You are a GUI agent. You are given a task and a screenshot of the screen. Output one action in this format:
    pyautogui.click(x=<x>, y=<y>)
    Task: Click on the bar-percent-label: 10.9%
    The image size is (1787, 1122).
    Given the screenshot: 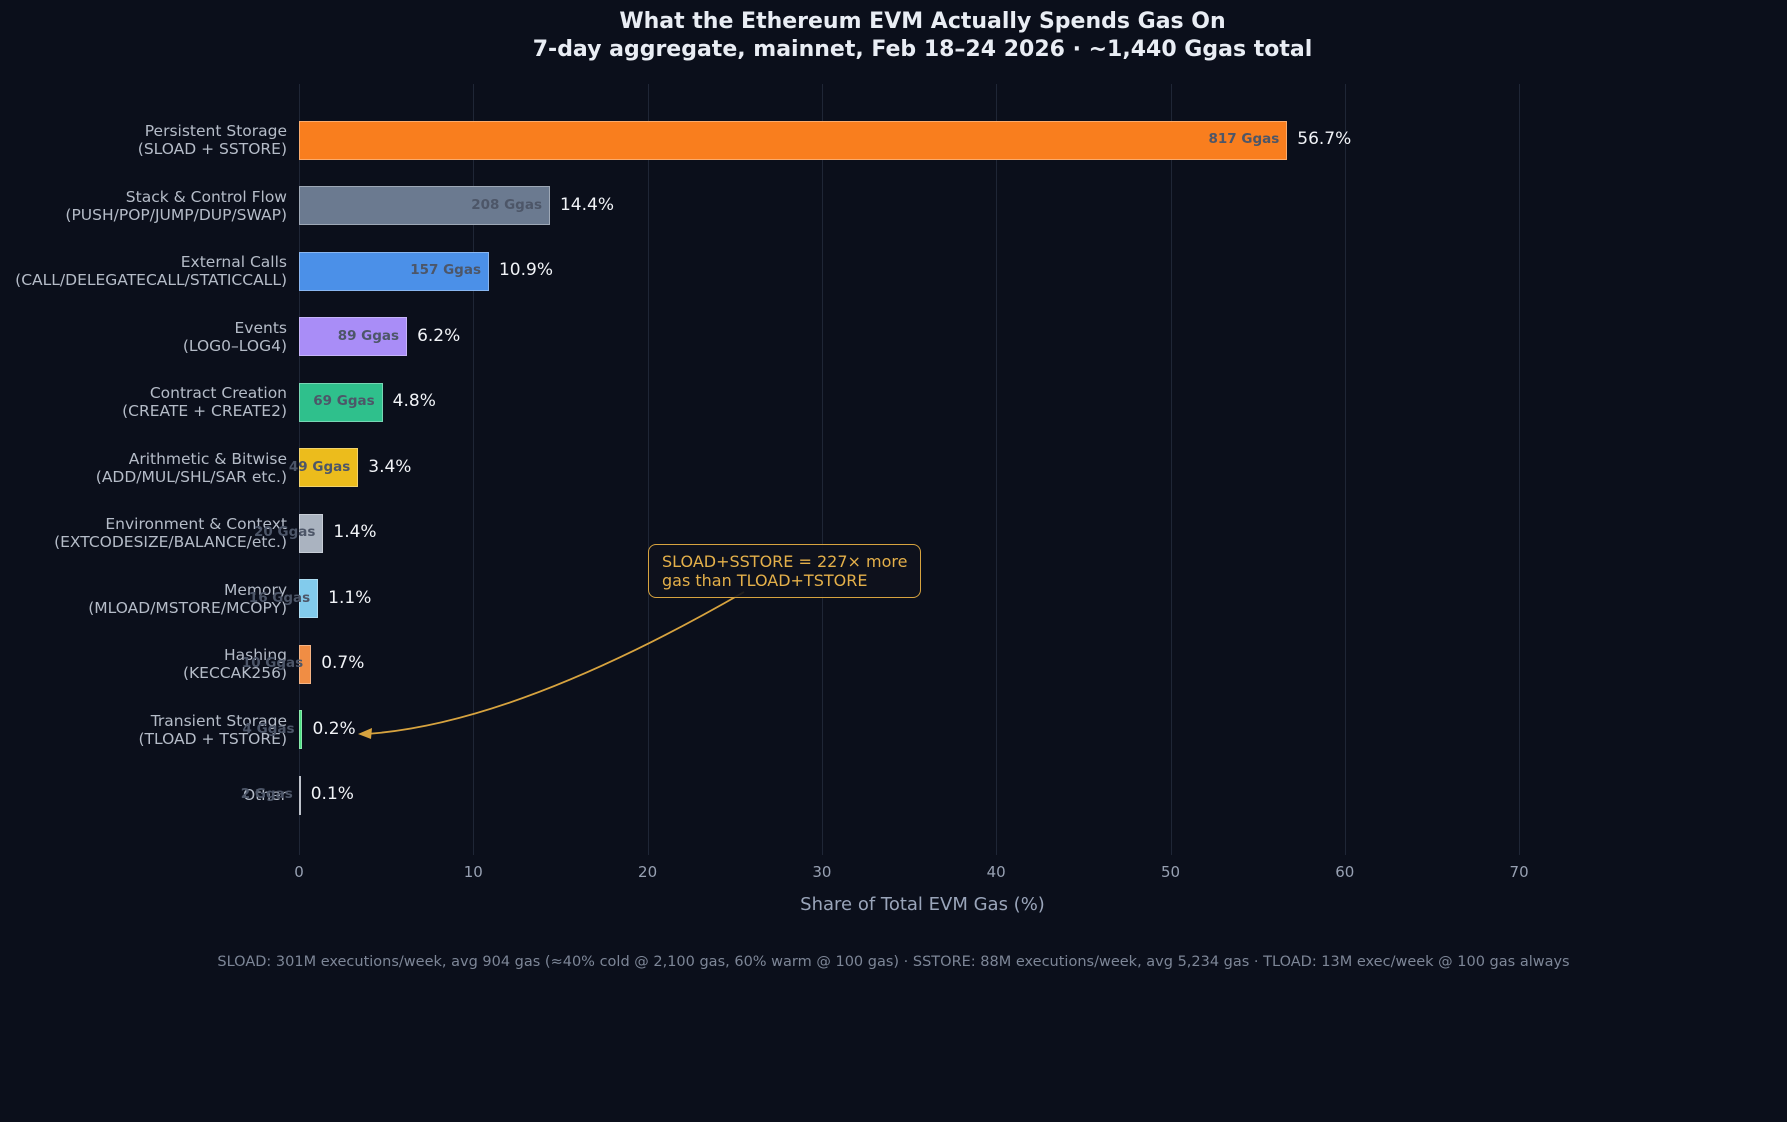 What is the action you would take?
    pyautogui.click(x=525, y=270)
    